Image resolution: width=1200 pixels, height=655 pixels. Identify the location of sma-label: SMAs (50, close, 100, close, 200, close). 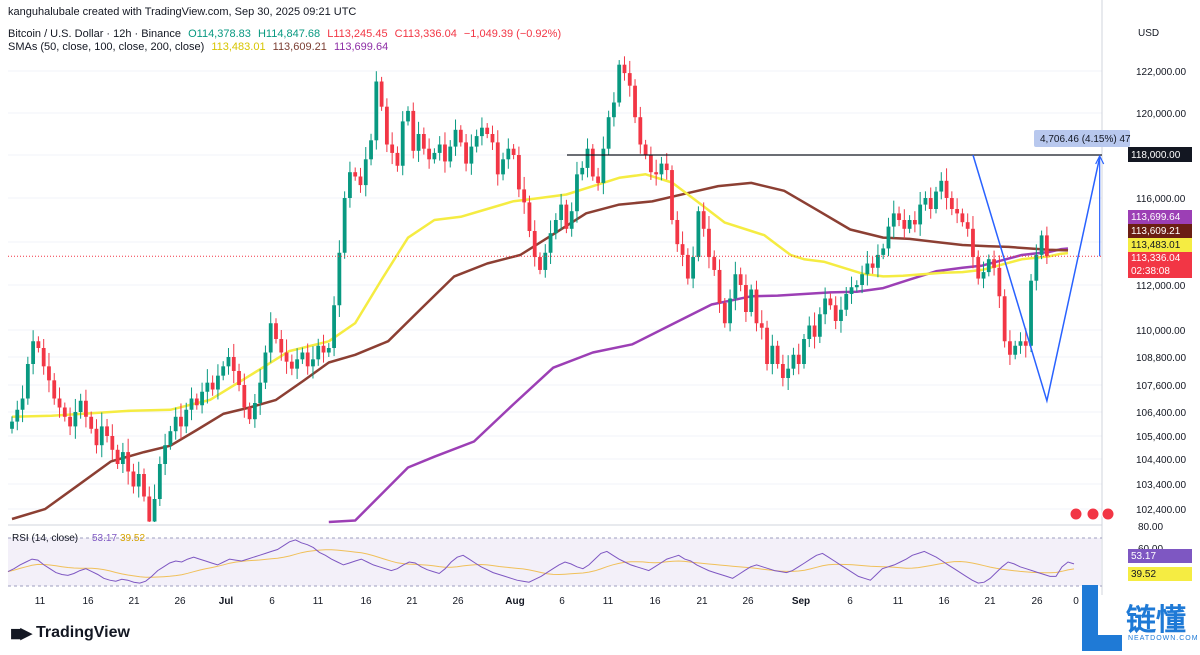
(106, 47).